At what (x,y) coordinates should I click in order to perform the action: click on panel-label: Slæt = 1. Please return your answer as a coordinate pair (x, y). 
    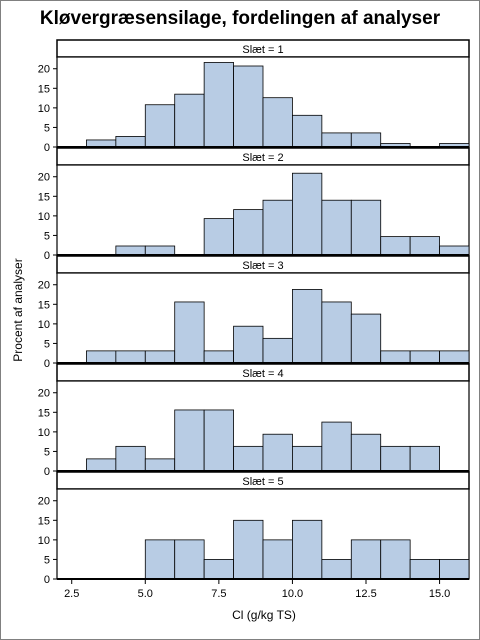
    Looking at the image, I should click on (262, 50).